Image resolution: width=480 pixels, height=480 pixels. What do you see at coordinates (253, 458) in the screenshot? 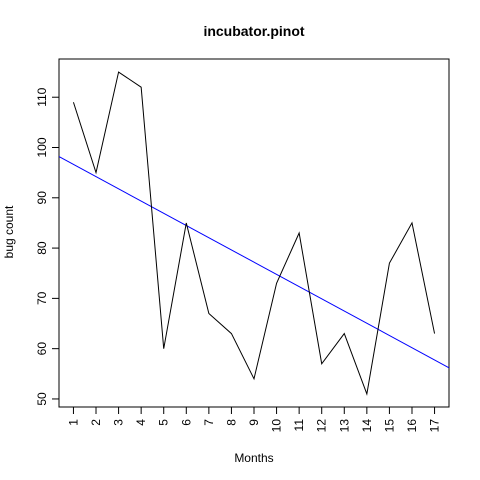
I see `x-axis-label: Months` at bounding box center [253, 458].